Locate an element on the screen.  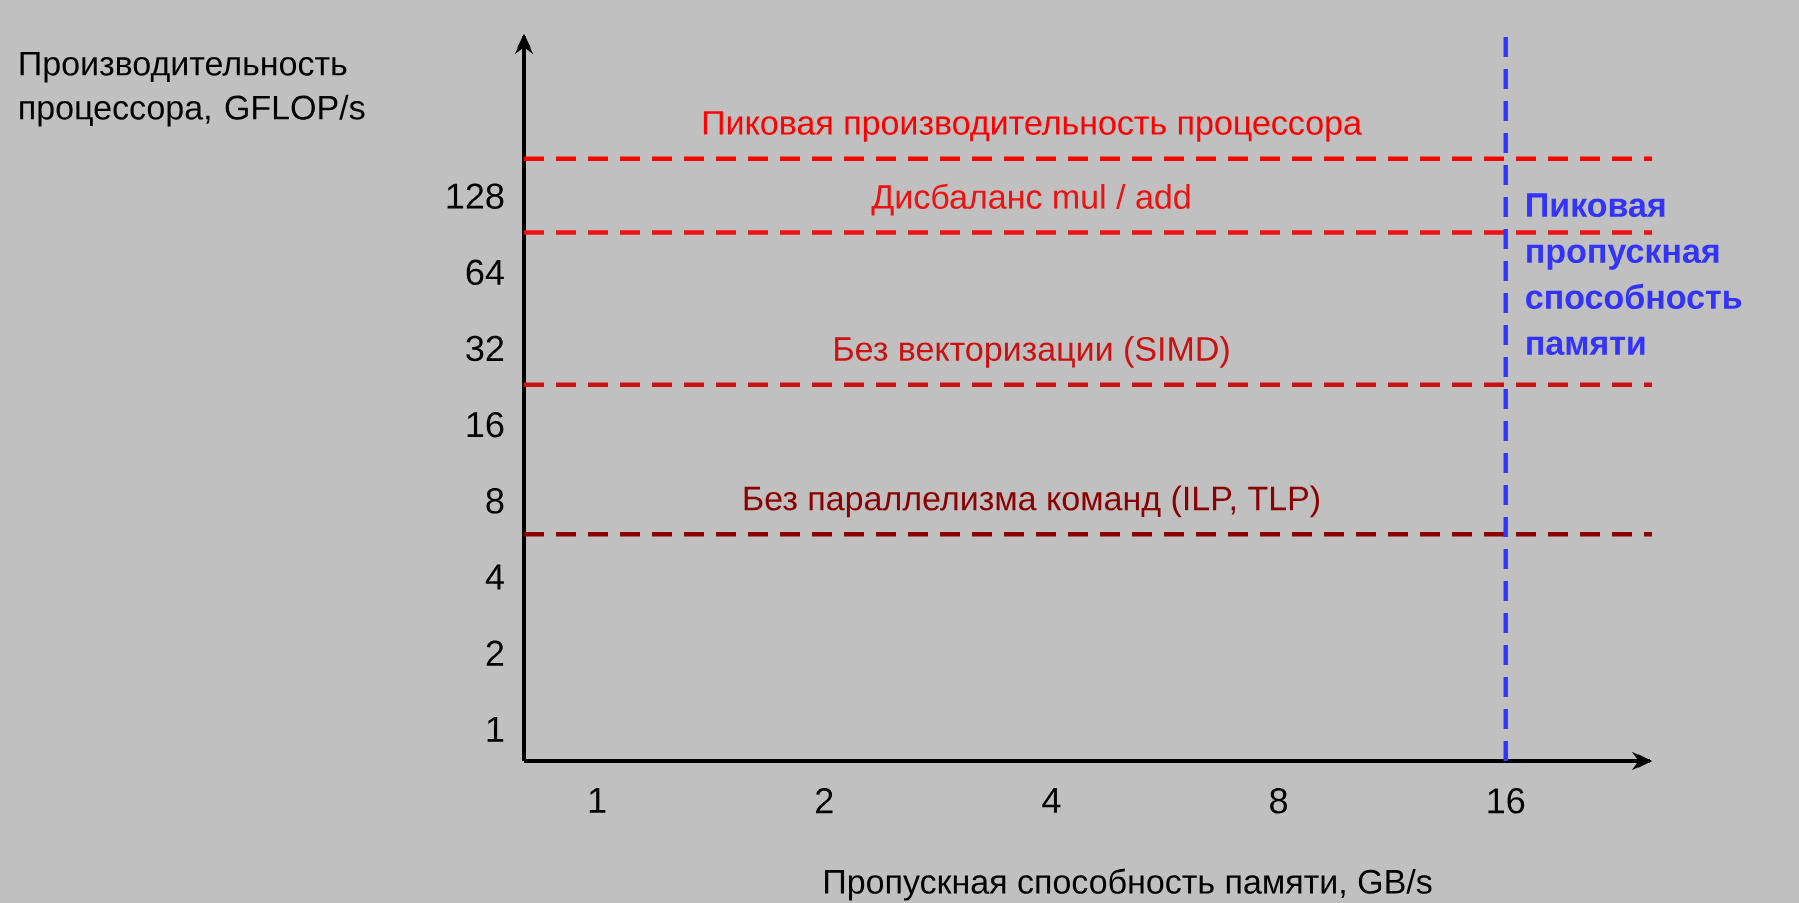
ref-line-label: Без параллелизма команд (ILP, TLP) is located at coordinates (1031, 501).